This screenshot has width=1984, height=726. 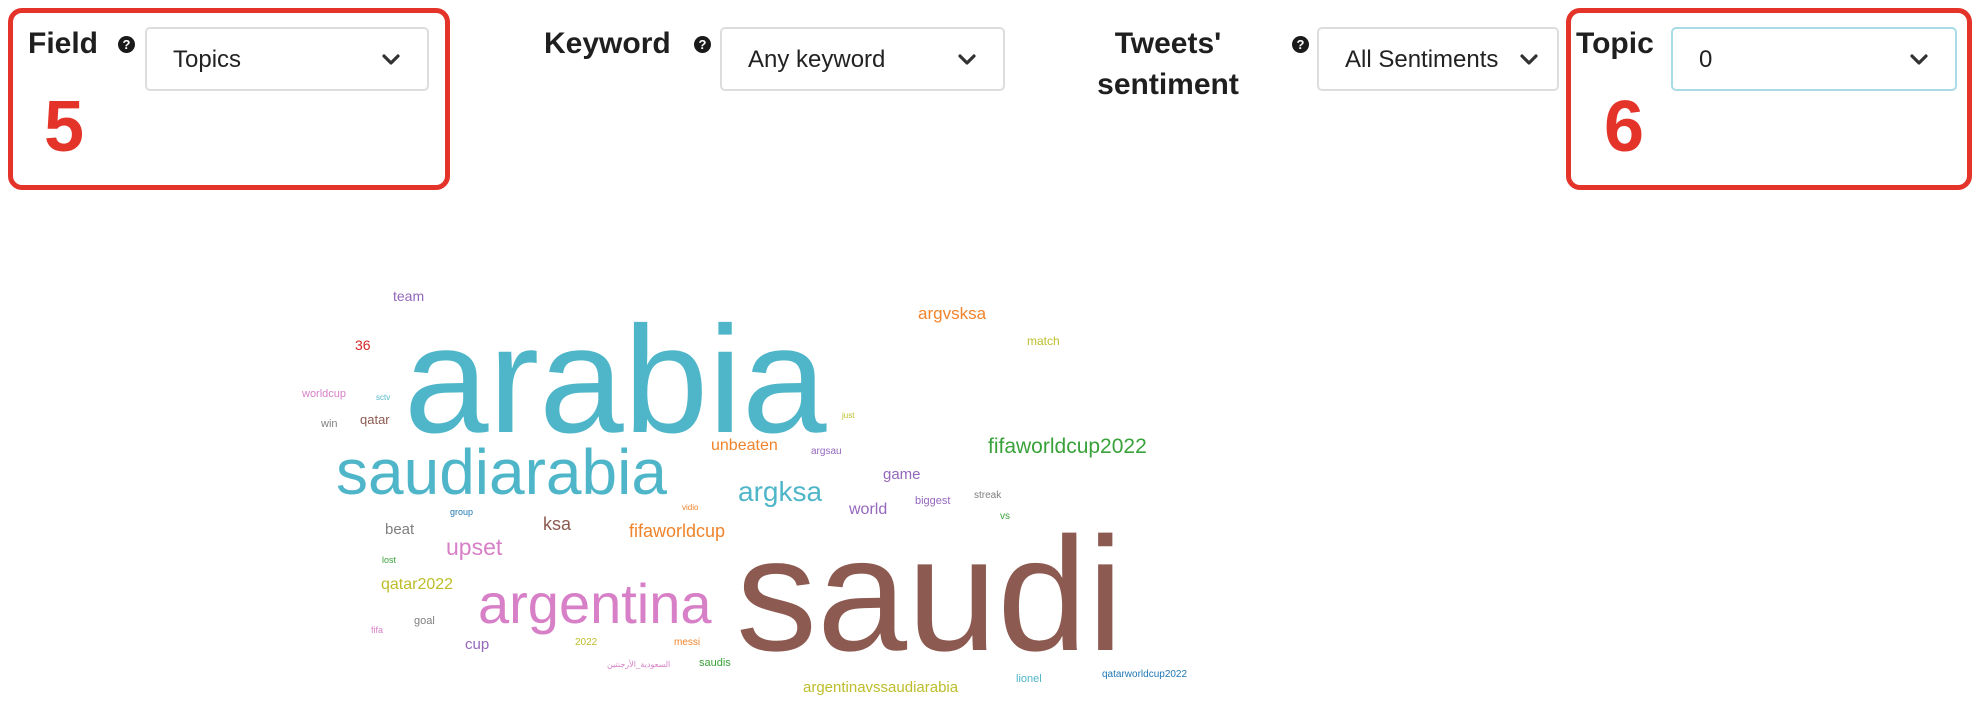 What do you see at coordinates (952, 313) in the screenshot?
I see `word-cloud-word: argvsksa` at bounding box center [952, 313].